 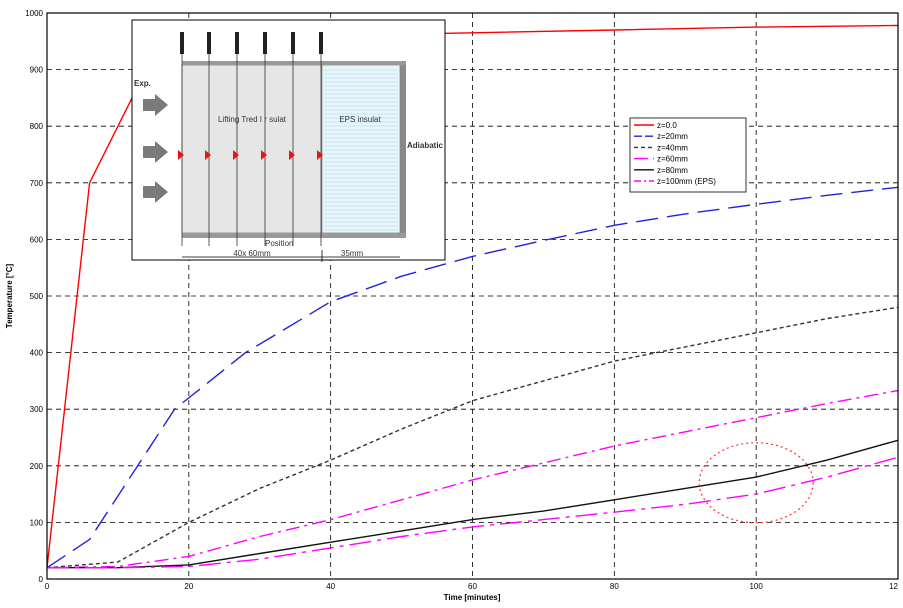 What do you see at coordinates (188, 586) in the screenshot?
I see `x-tick-label: 20` at bounding box center [188, 586].